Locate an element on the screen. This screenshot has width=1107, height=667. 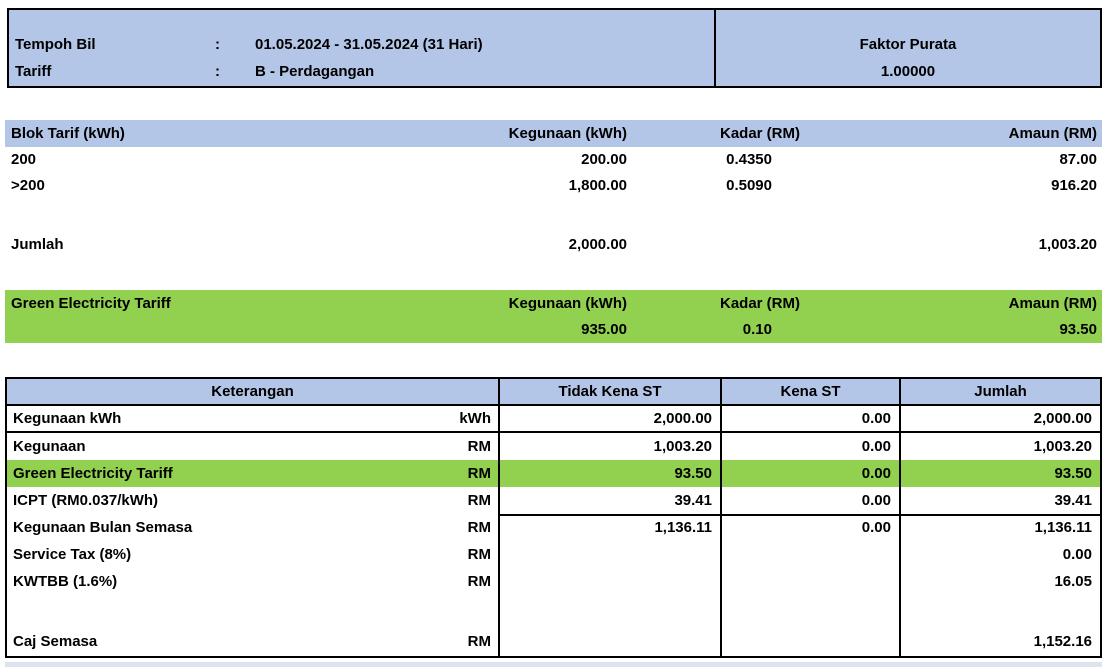
amaun-cell: 93.50 is located at coordinates (1078, 329).